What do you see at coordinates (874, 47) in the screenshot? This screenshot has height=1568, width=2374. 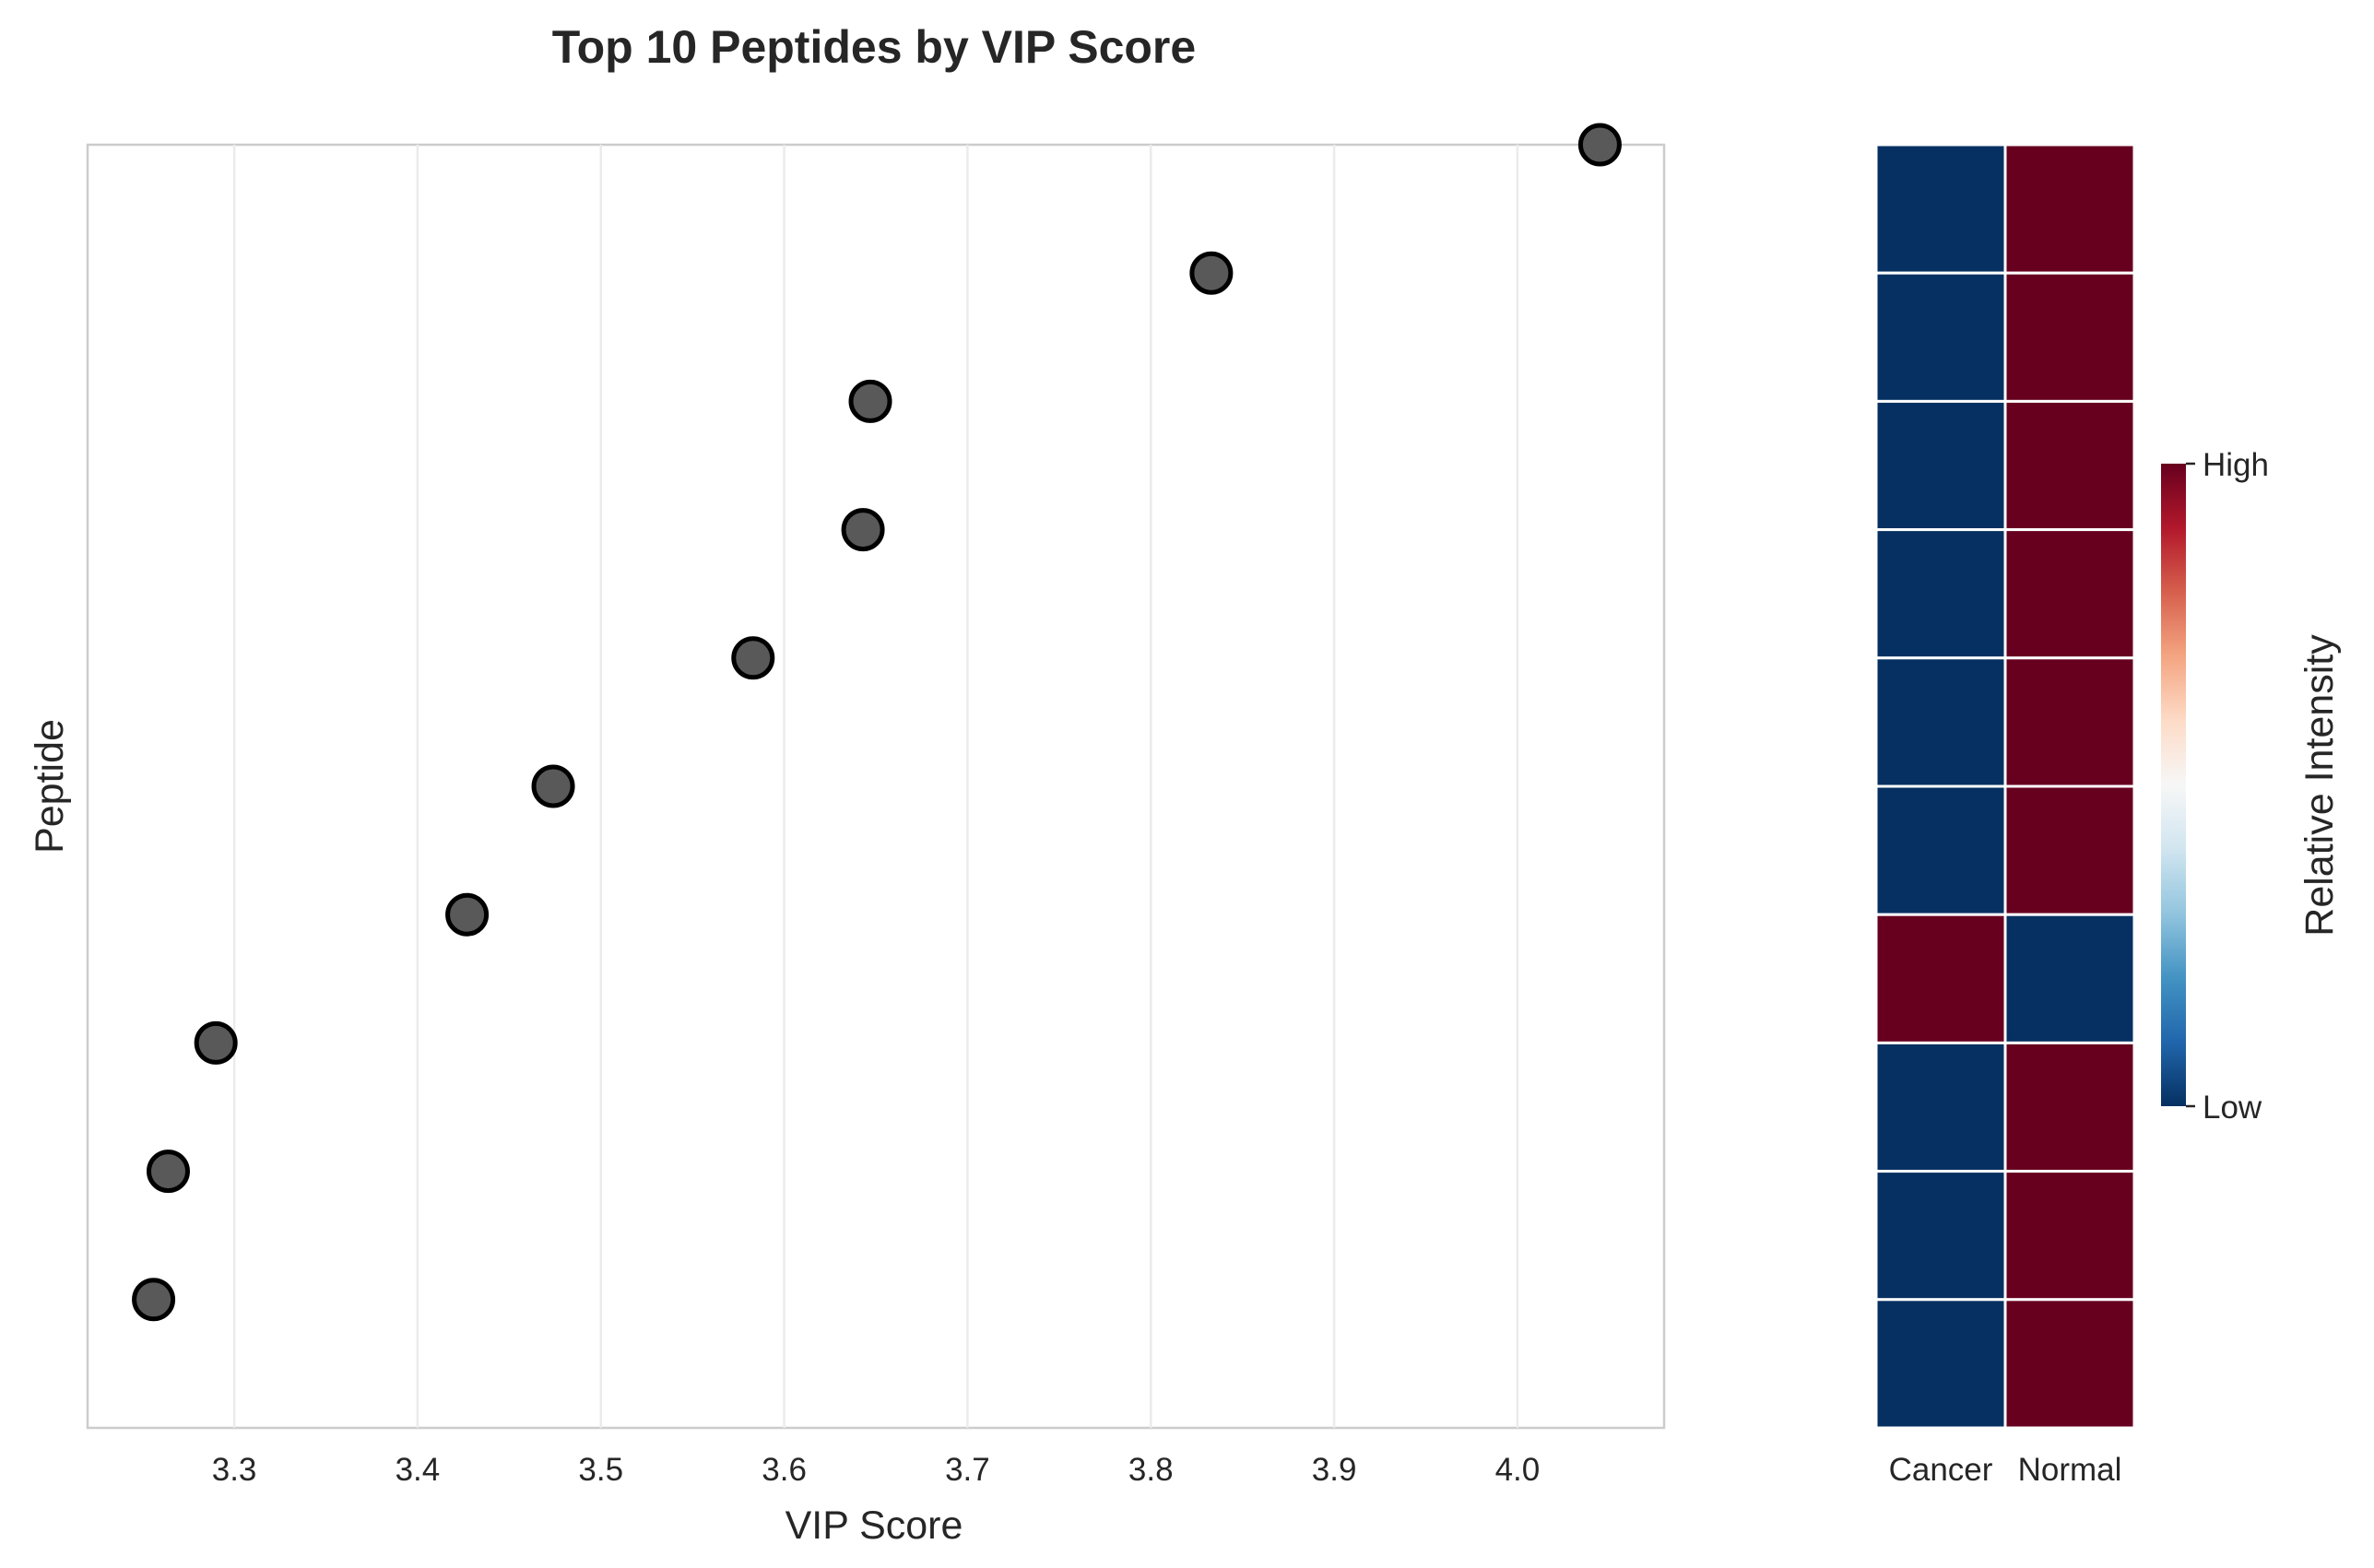 I see `chart-title: Top 10 Peptides by VIP Score` at bounding box center [874, 47].